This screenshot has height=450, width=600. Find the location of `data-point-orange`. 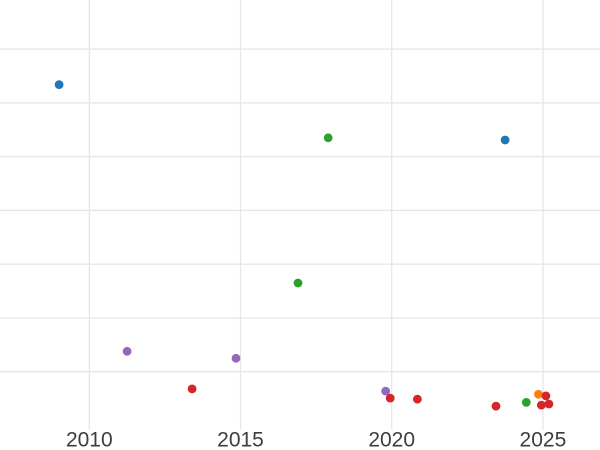

data-point-orange is located at coordinates (538, 394).